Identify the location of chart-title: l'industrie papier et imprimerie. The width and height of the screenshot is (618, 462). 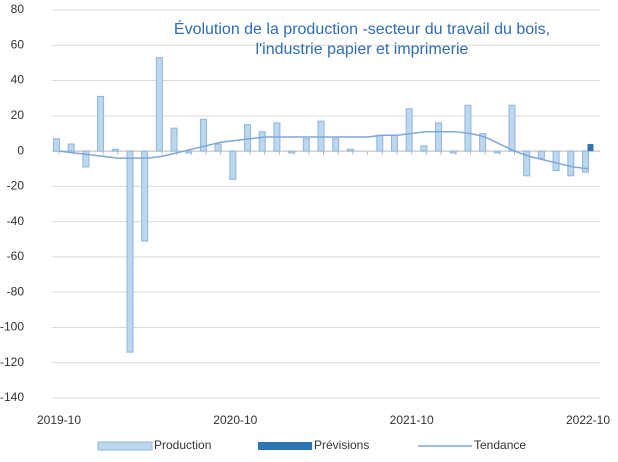
(362, 49).